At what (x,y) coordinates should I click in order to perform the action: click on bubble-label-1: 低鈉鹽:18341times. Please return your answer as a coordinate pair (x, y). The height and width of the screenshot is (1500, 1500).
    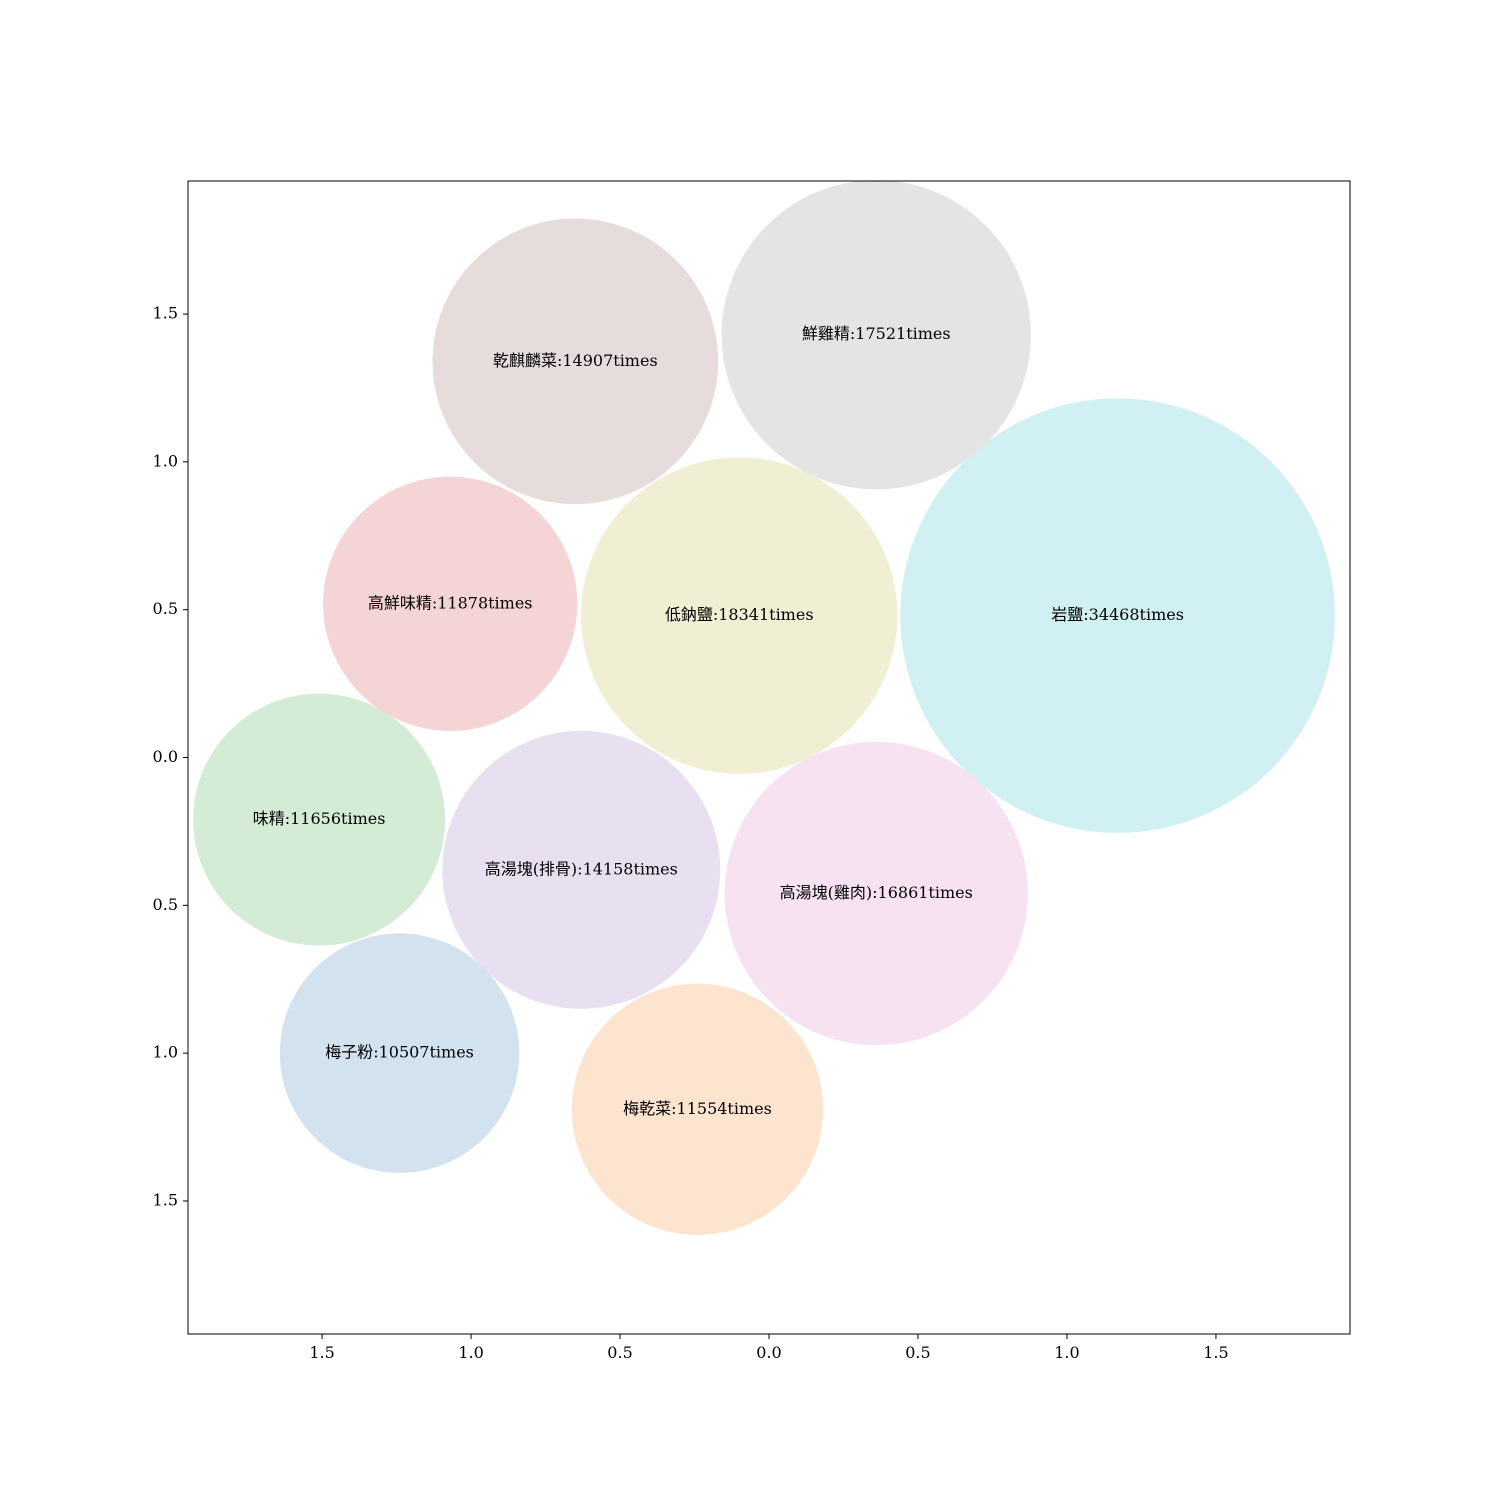
    Looking at the image, I should click on (739, 614).